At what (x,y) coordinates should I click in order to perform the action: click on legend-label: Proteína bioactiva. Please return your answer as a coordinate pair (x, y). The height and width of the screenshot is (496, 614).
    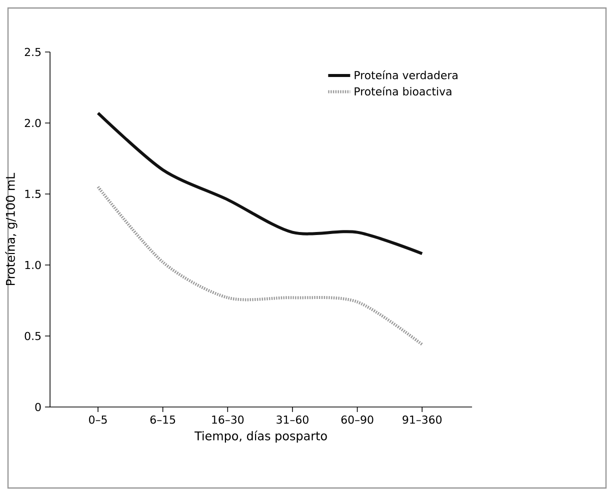
    Looking at the image, I should click on (403, 91).